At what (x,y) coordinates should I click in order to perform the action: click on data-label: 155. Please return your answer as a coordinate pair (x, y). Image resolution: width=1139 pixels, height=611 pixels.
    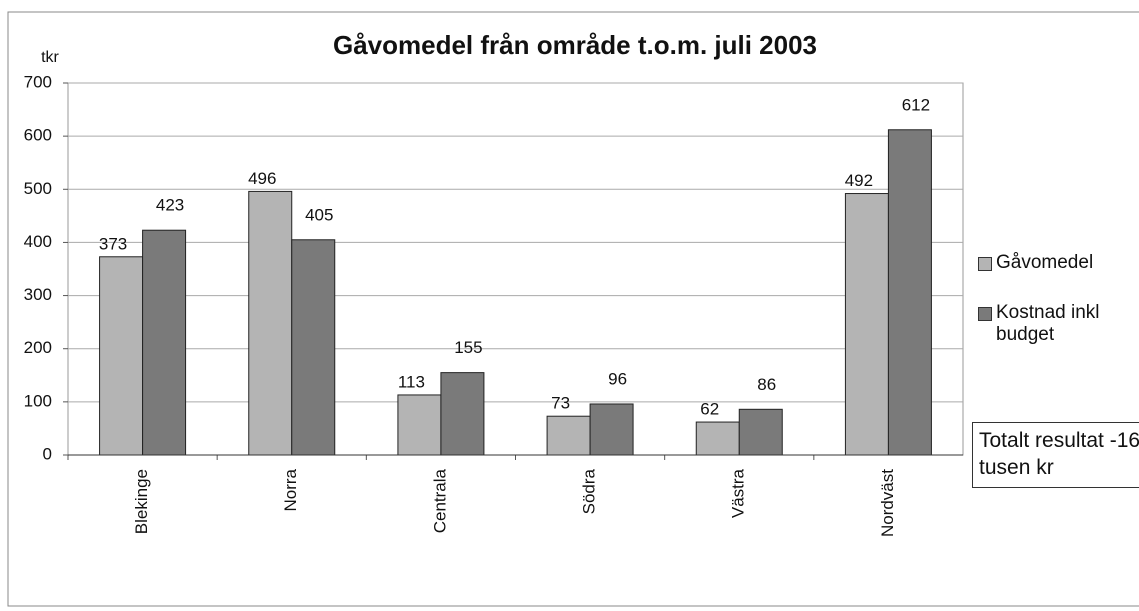
    Looking at the image, I should click on (468, 347).